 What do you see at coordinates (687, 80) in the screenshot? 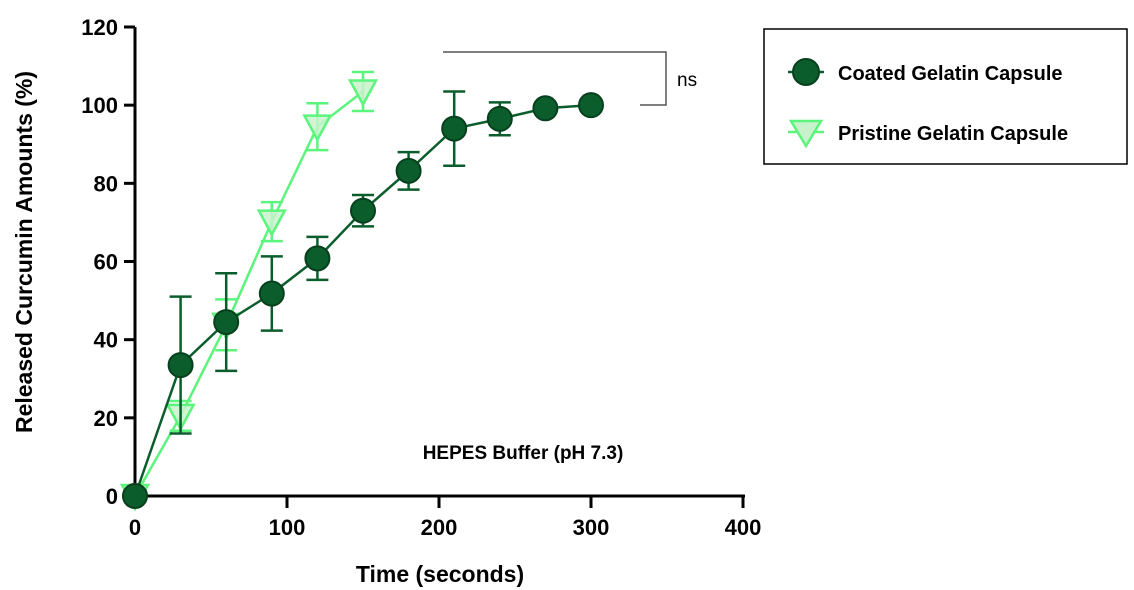
I see `significance-label: ns` at bounding box center [687, 80].